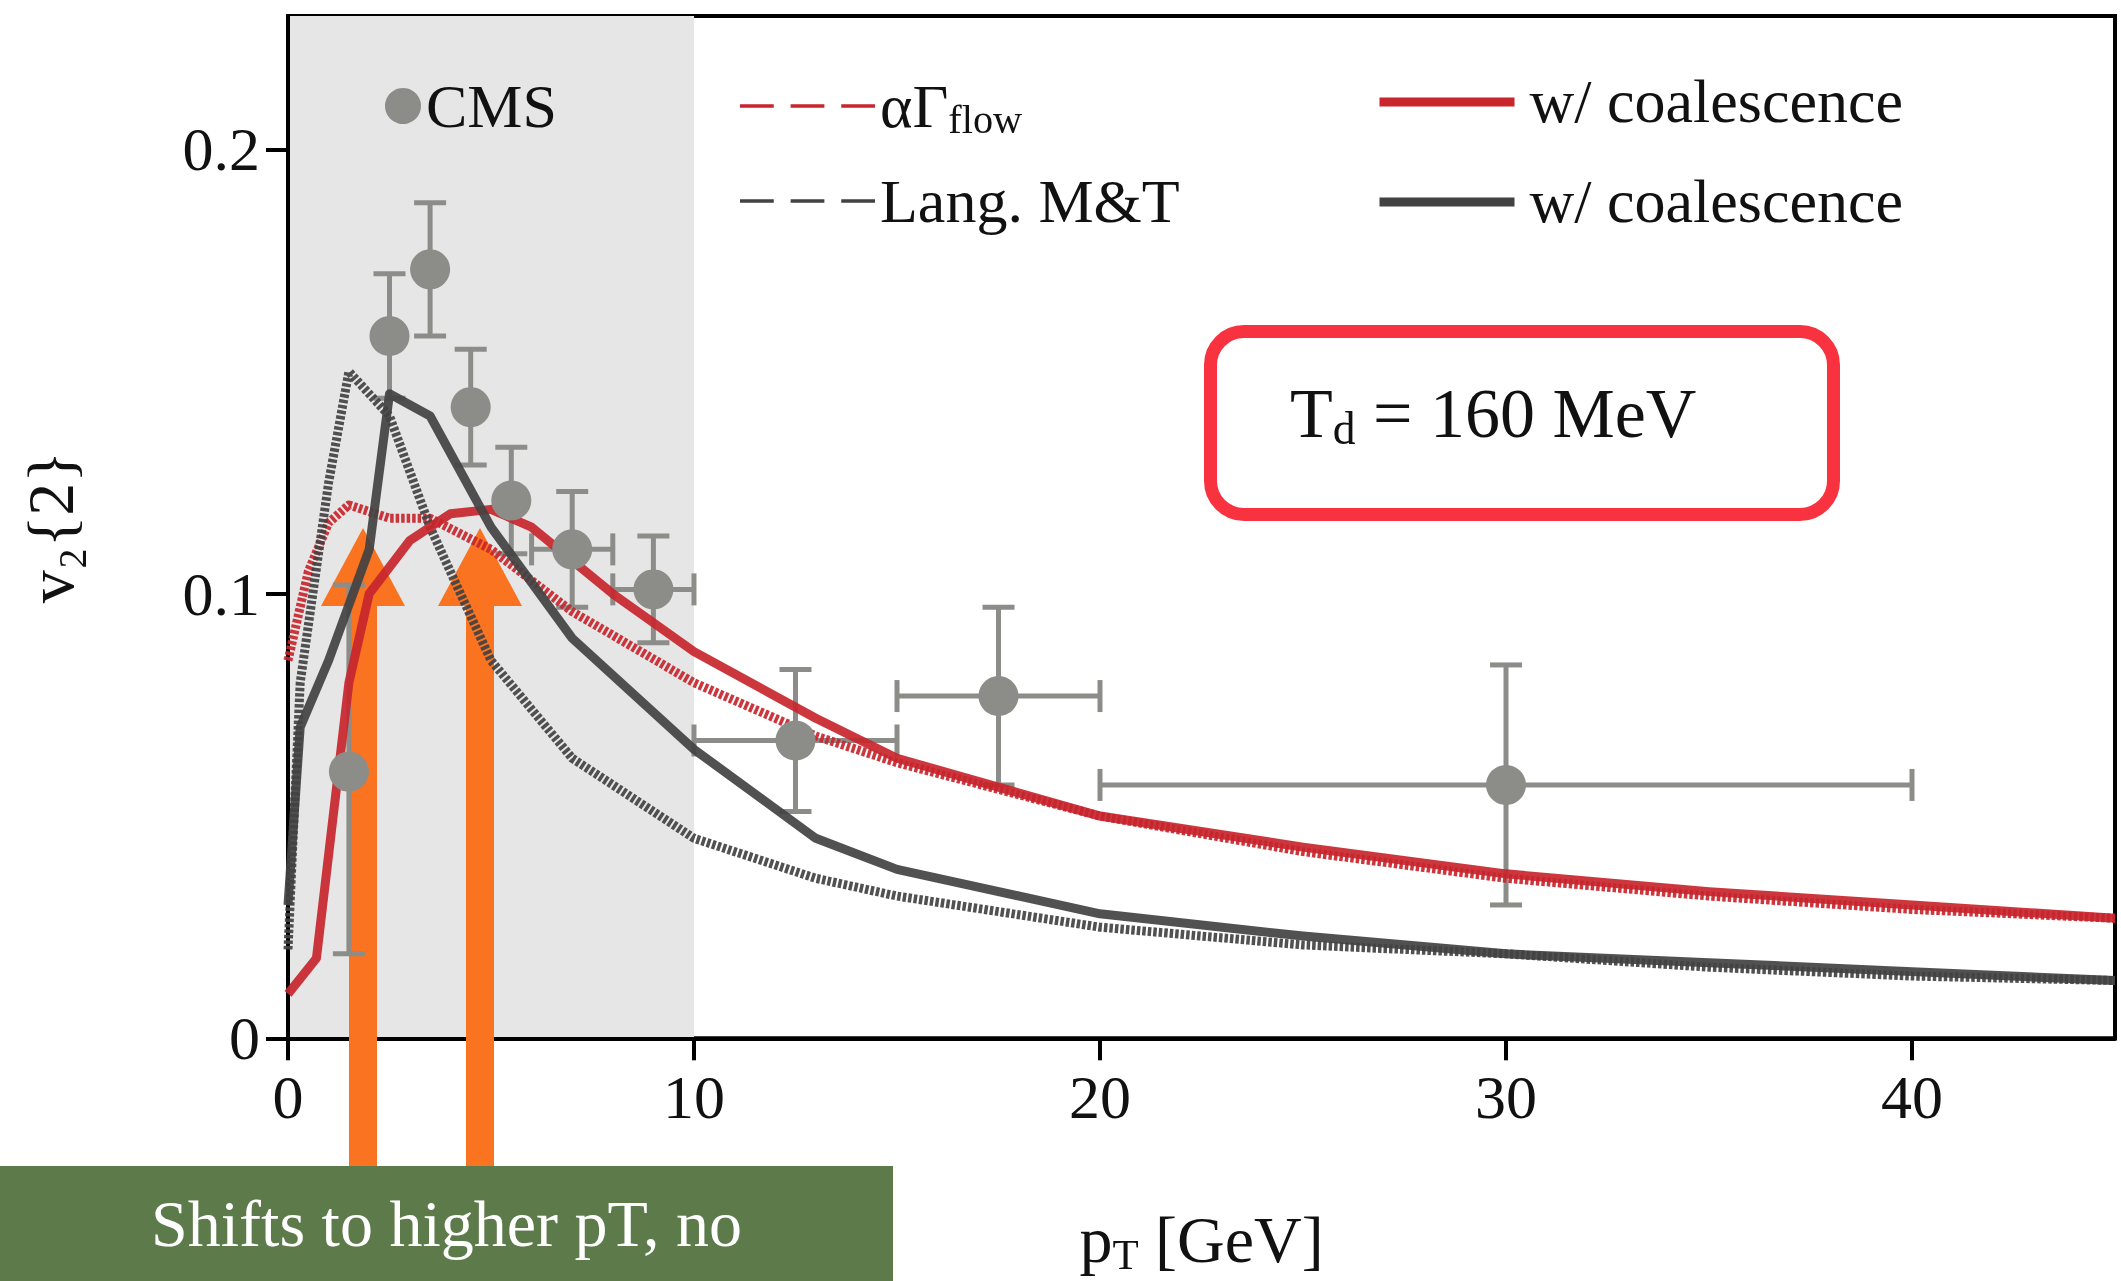  I want to click on y-tick-label: 0.1, so click(221, 593).